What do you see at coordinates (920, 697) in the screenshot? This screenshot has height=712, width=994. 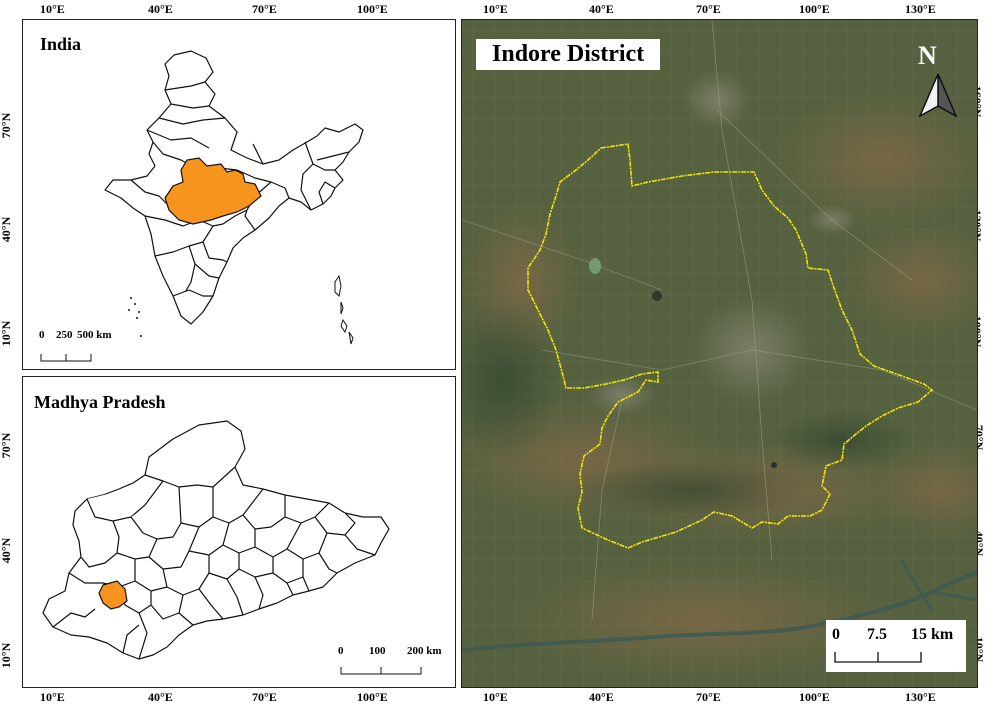 I see `bottom-xtick-right-5: 130°E` at bounding box center [920, 697].